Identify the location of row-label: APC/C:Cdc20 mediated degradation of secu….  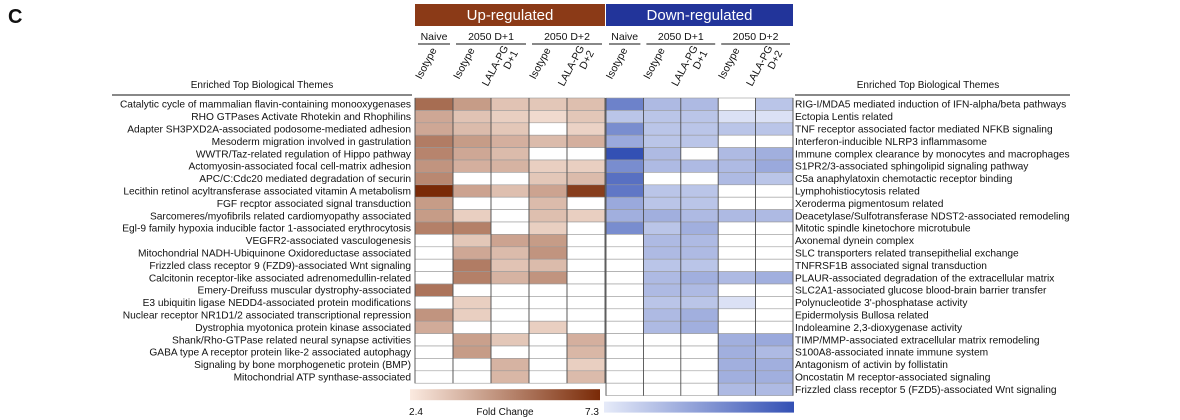
(305, 179).